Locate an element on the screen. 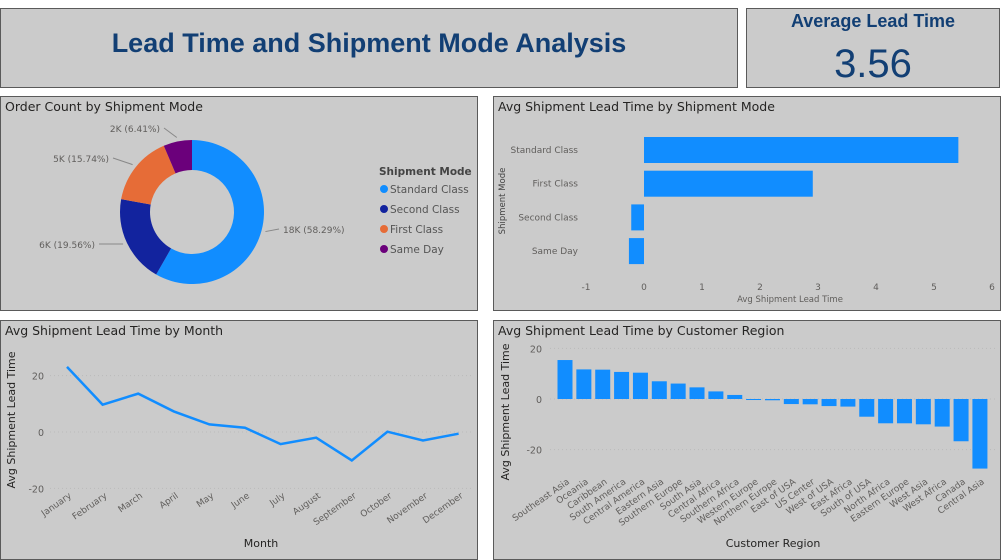 The width and height of the screenshot is (1003, 560). bar-first-class is located at coordinates (728, 184).